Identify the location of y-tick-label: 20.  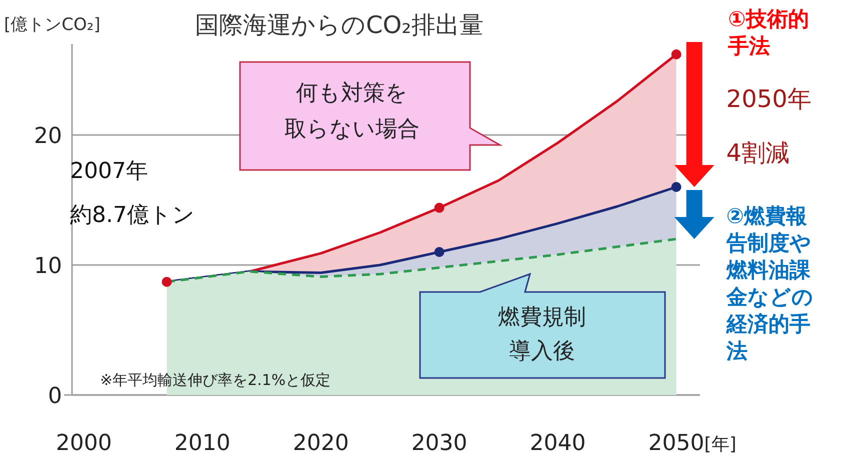
(48, 136).